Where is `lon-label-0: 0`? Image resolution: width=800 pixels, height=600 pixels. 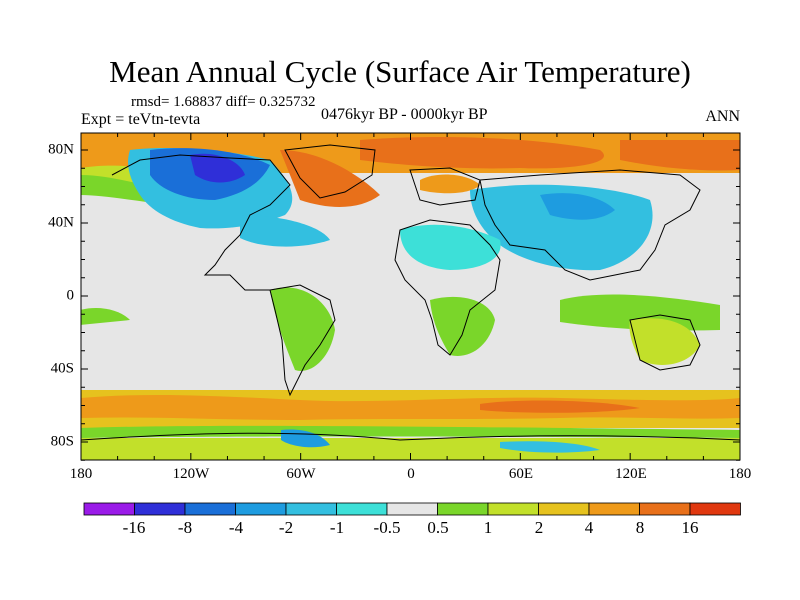 lon-label-0: 0 is located at coordinates (411, 474).